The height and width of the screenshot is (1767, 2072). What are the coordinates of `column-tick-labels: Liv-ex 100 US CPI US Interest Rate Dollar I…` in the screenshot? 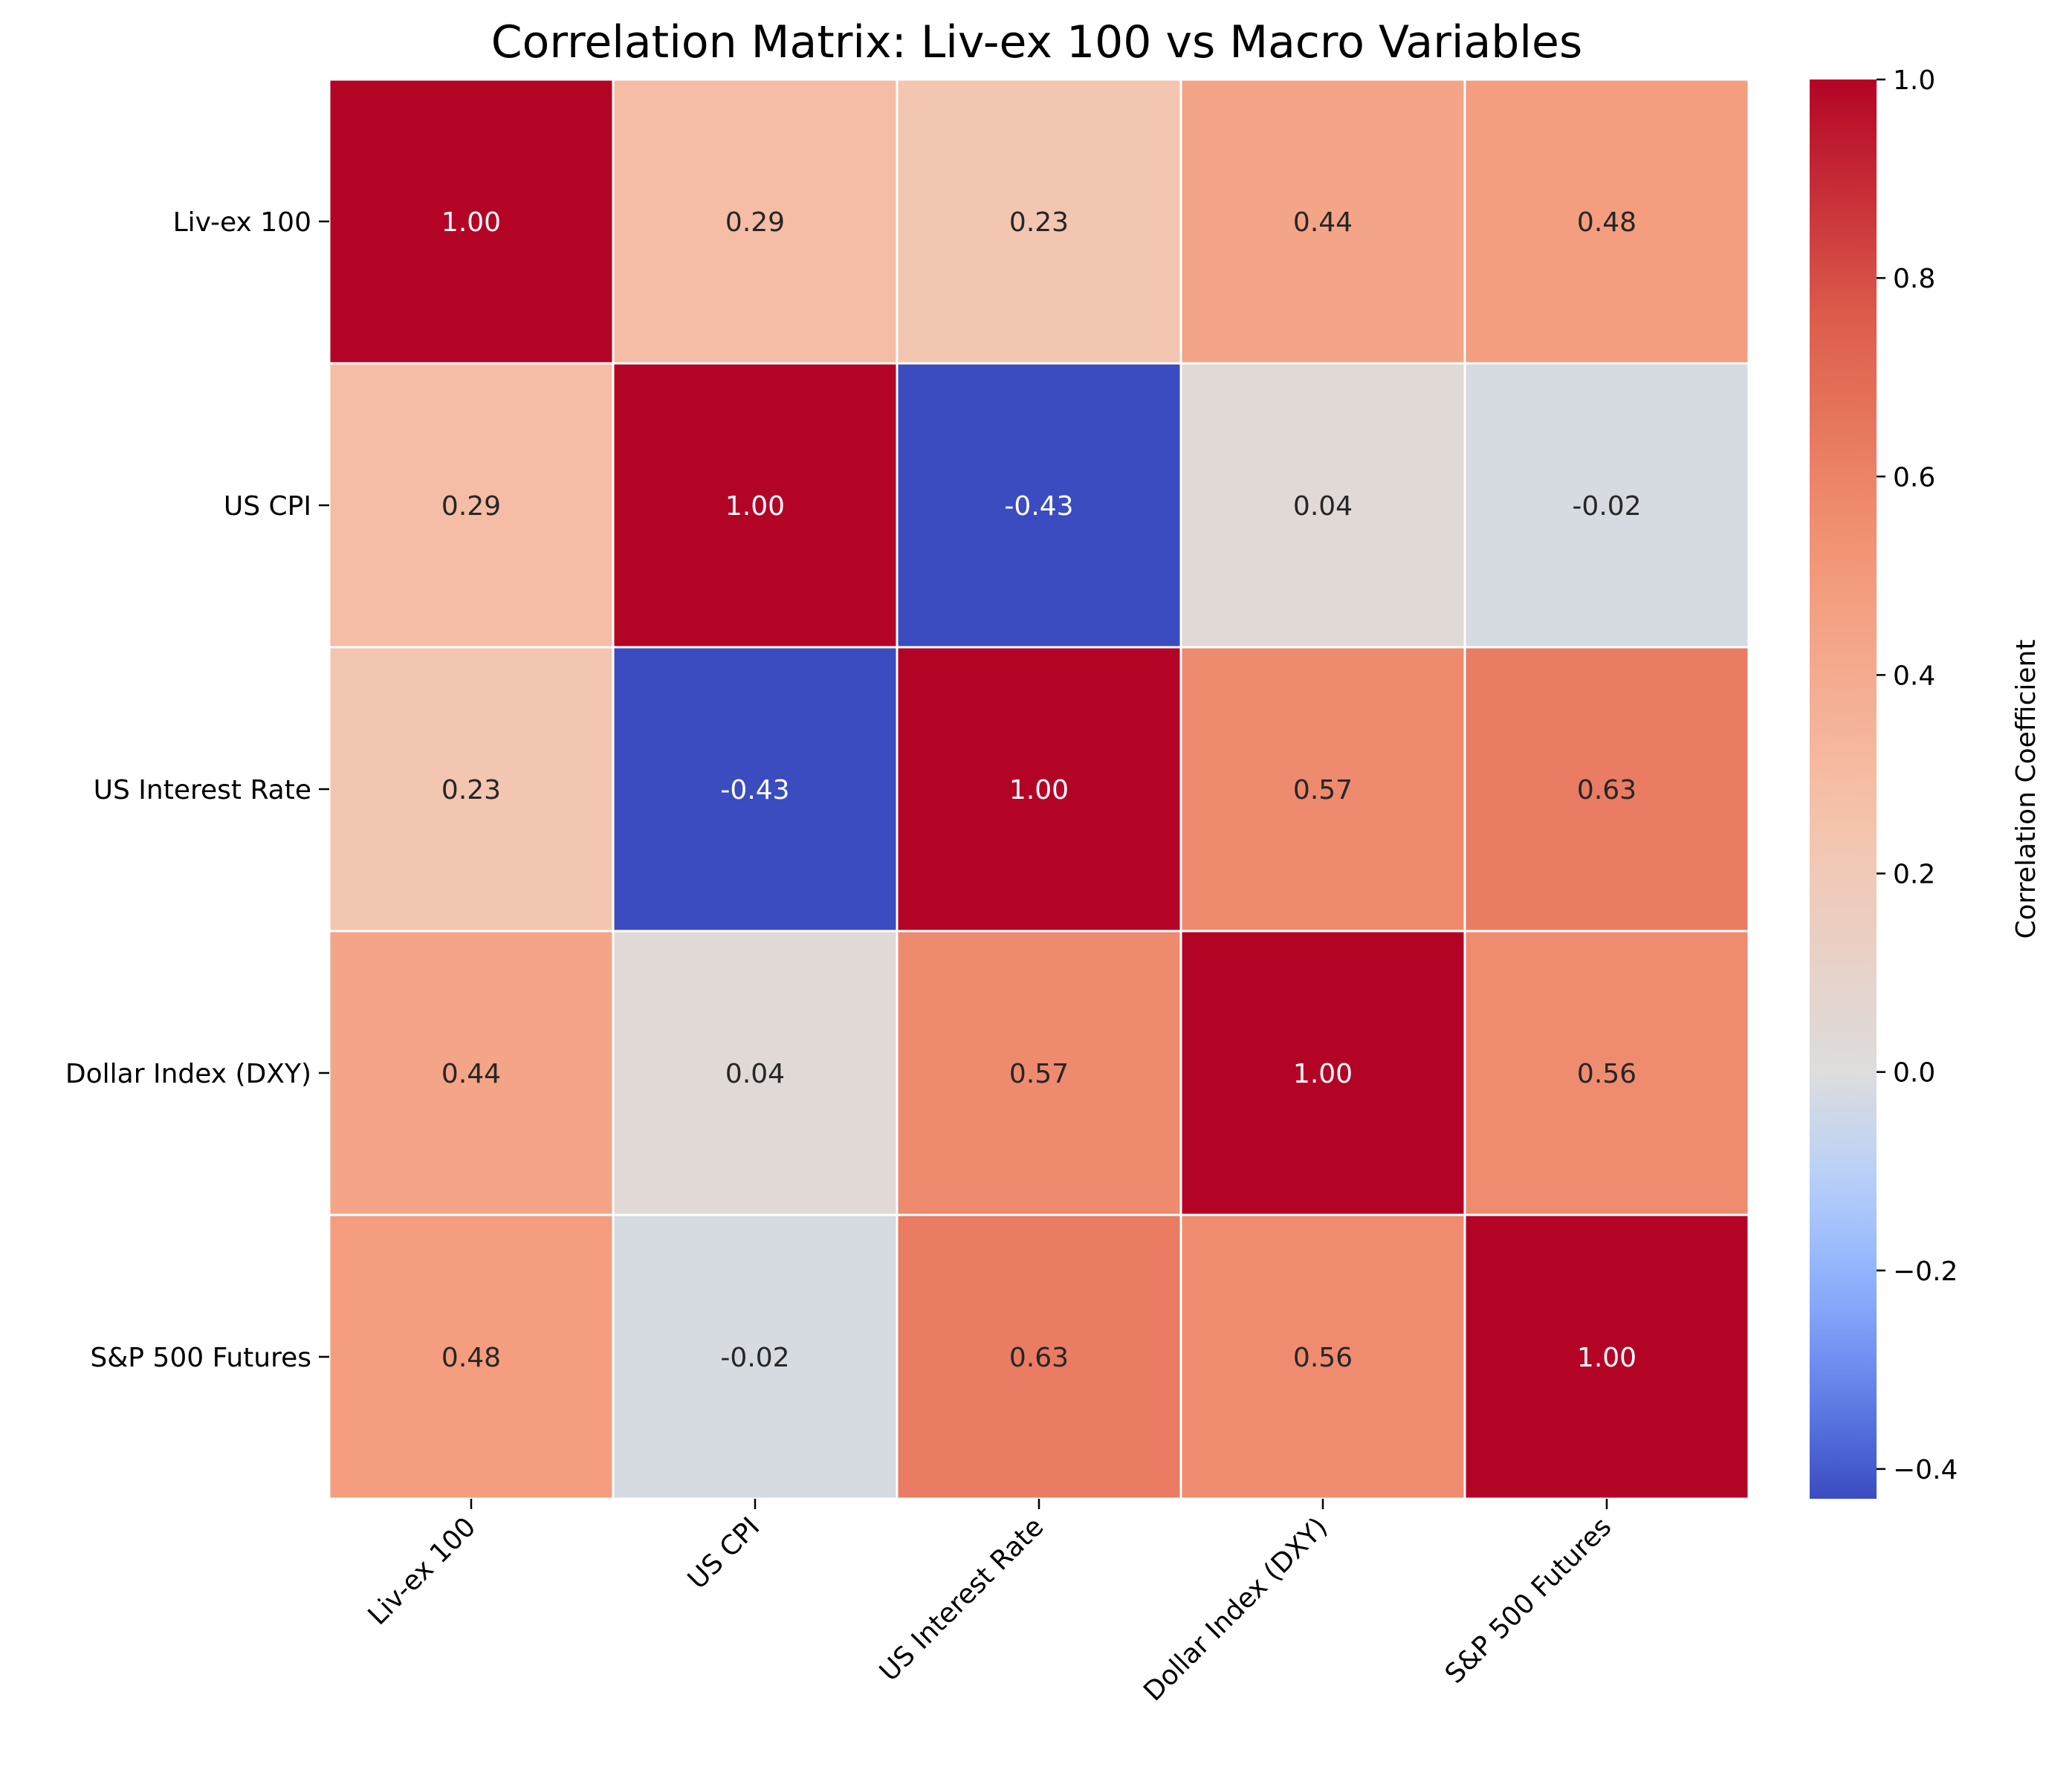 It's located at (990, 1603).